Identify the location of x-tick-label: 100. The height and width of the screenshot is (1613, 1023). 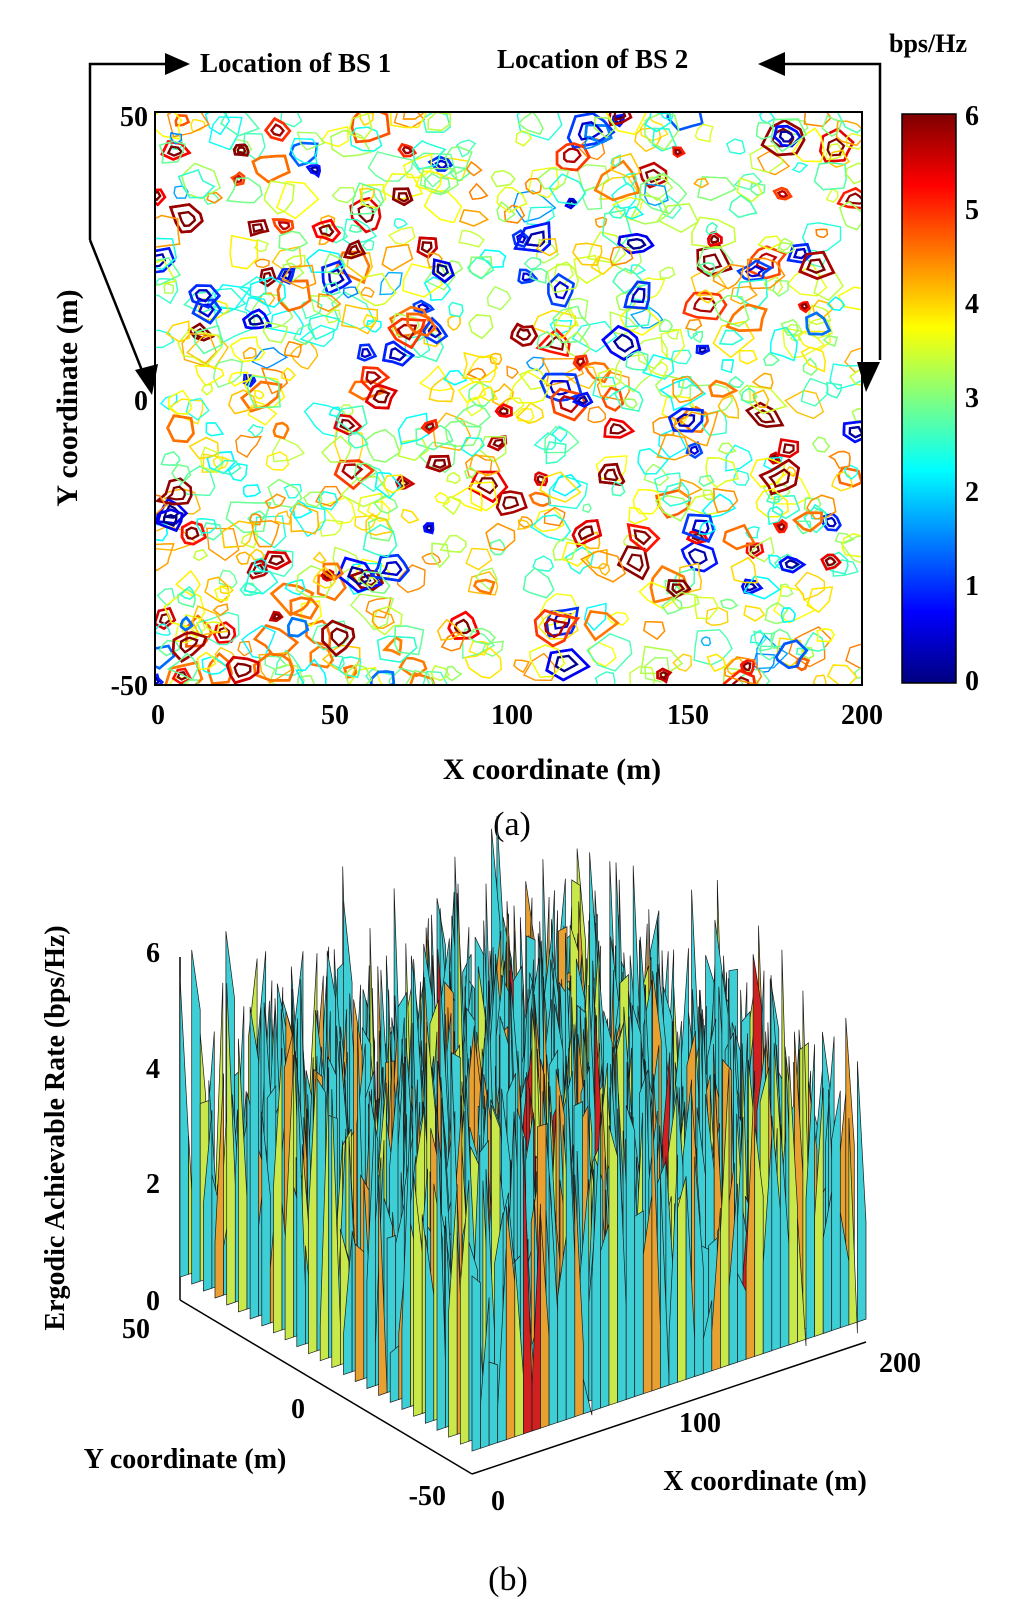
(512, 715).